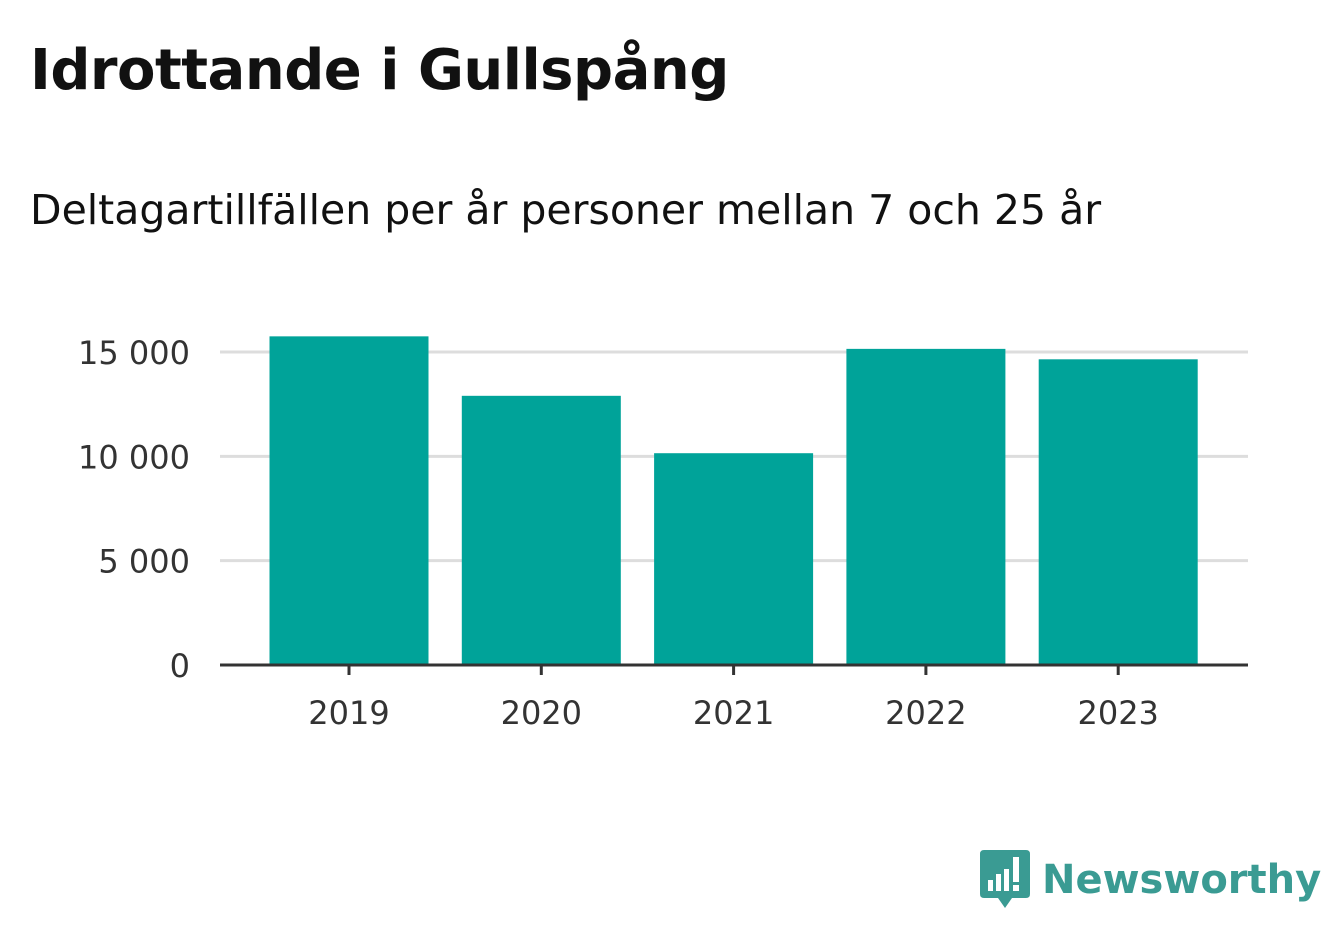 The width and height of the screenshot is (1322, 939). What do you see at coordinates (541, 530) in the screenshot?
I see `bar-2020` at bounding box center [541, 530].